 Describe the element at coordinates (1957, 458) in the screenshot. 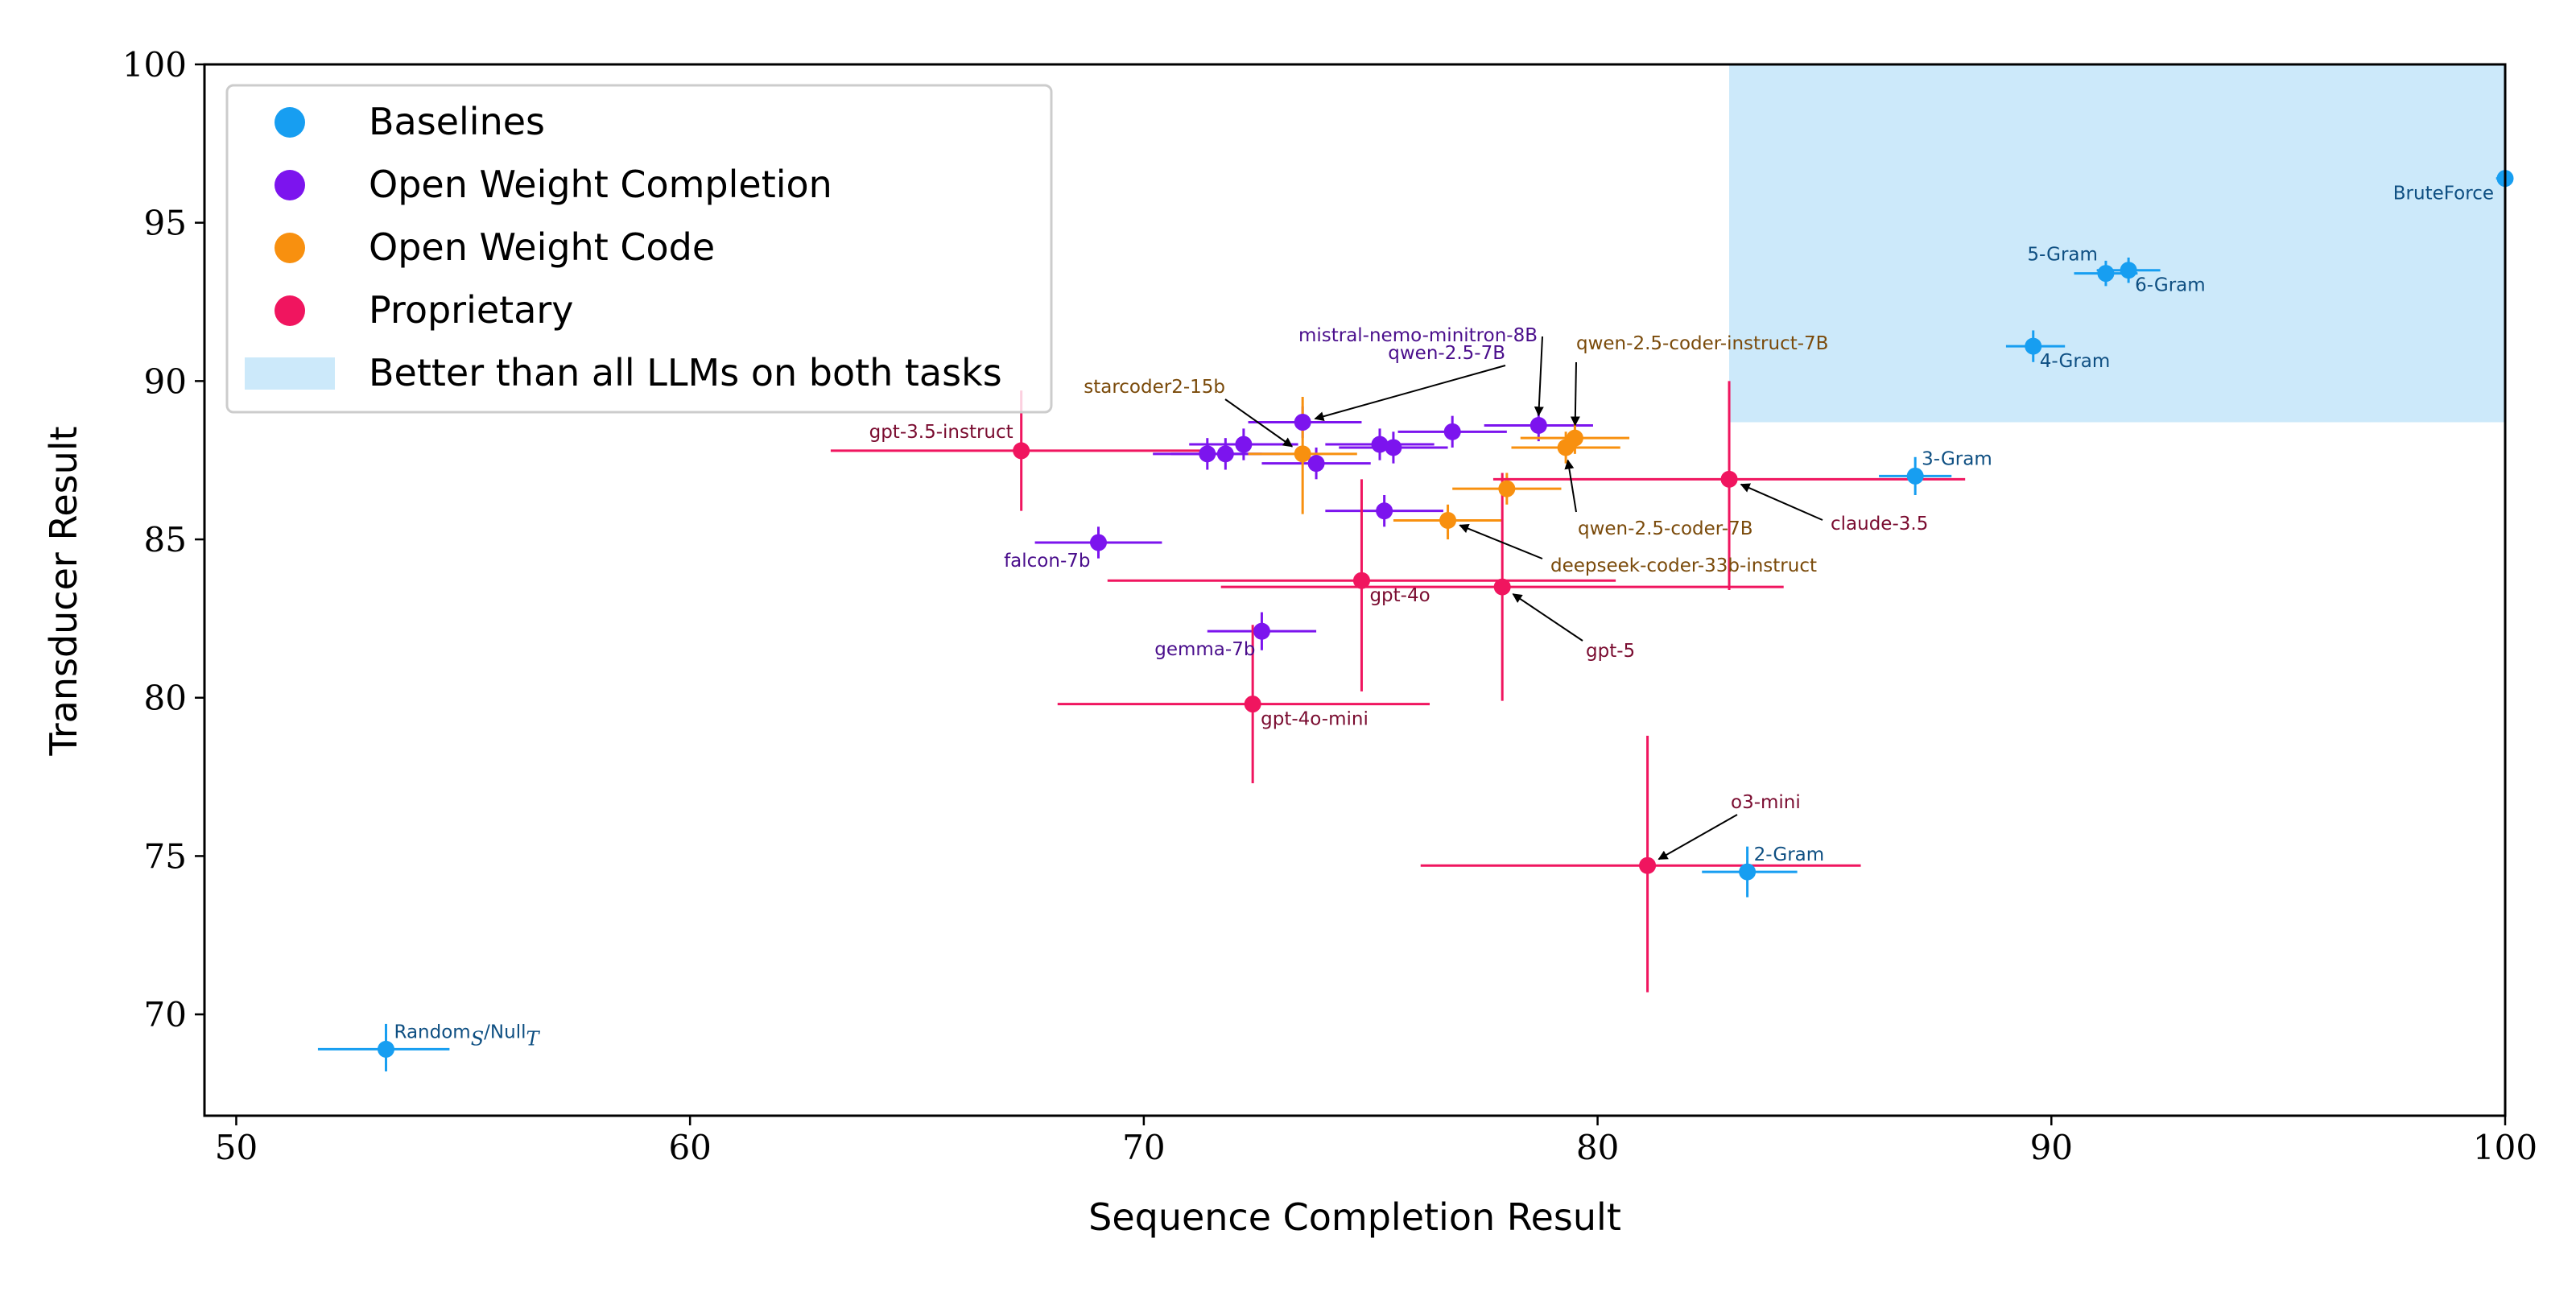

I see `point-label: 3-Gram` at that location.